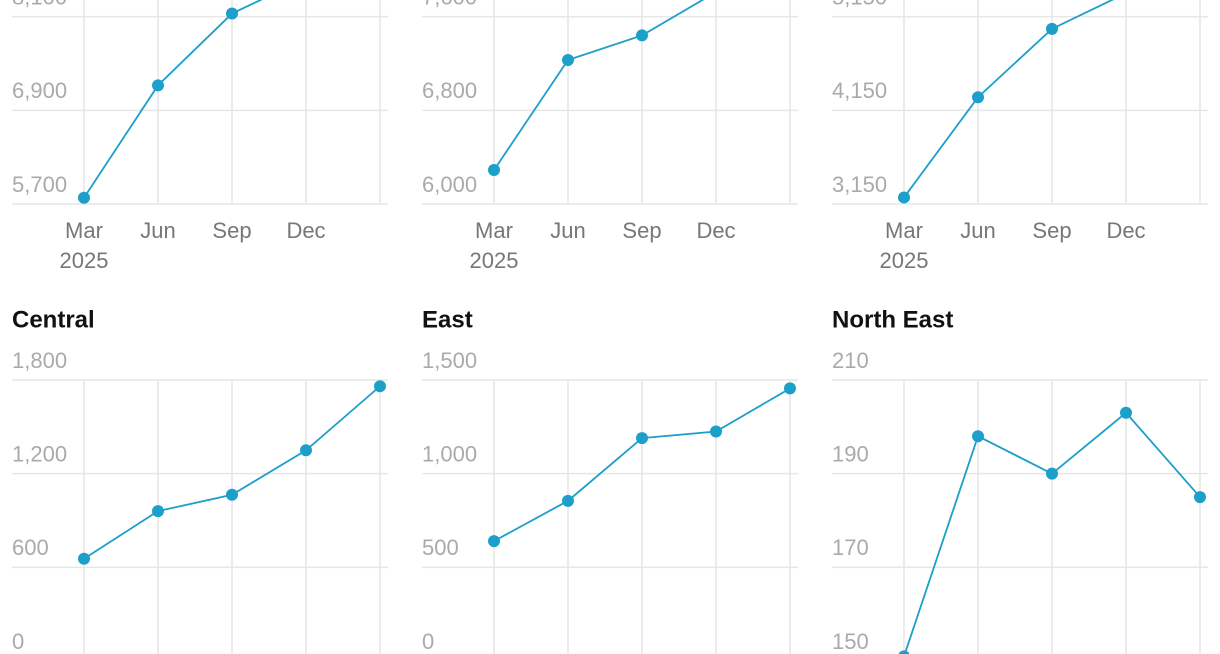  What do you see at coordinates (449, 453) in the screenshot?
I see `y-tick-label: 1,000` at bounding box center [449, 453].